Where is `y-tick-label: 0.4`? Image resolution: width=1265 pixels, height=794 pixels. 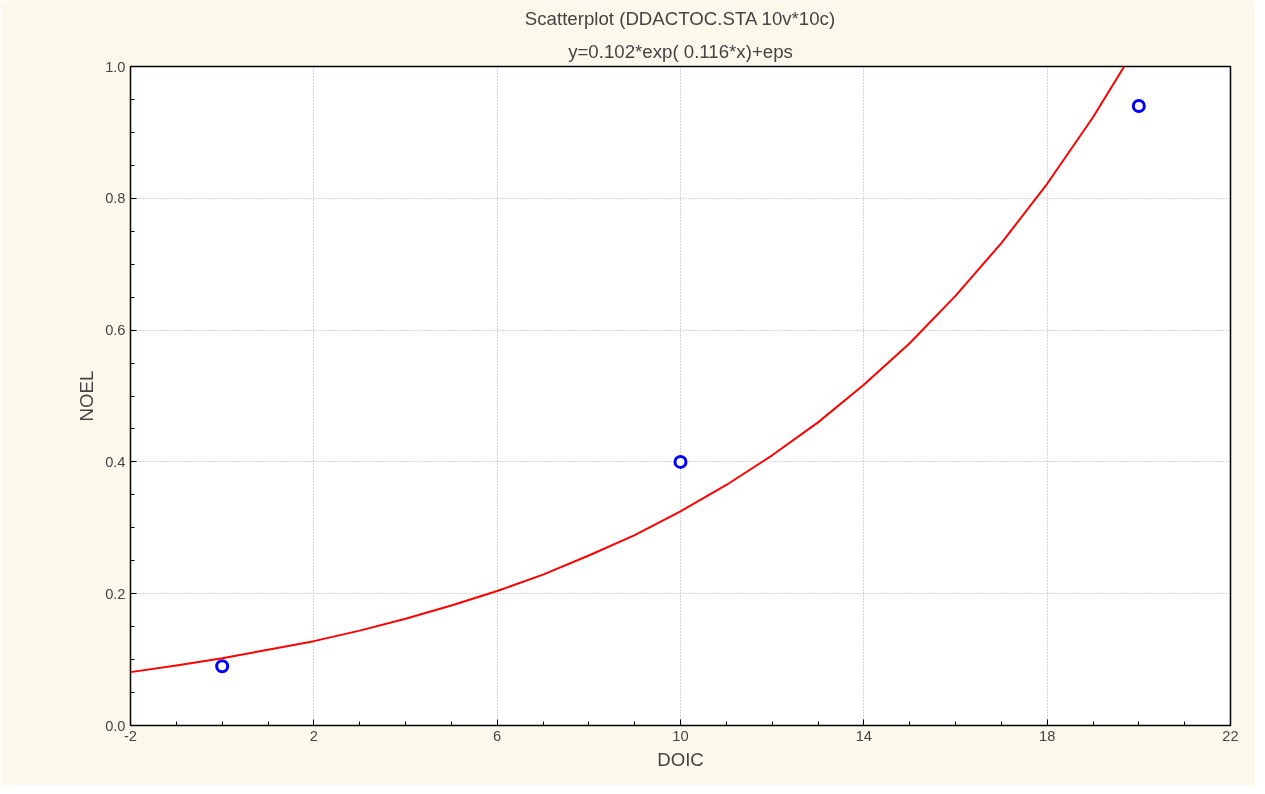 y-tick-label: 0.4 is located at coordinates (115, 461).